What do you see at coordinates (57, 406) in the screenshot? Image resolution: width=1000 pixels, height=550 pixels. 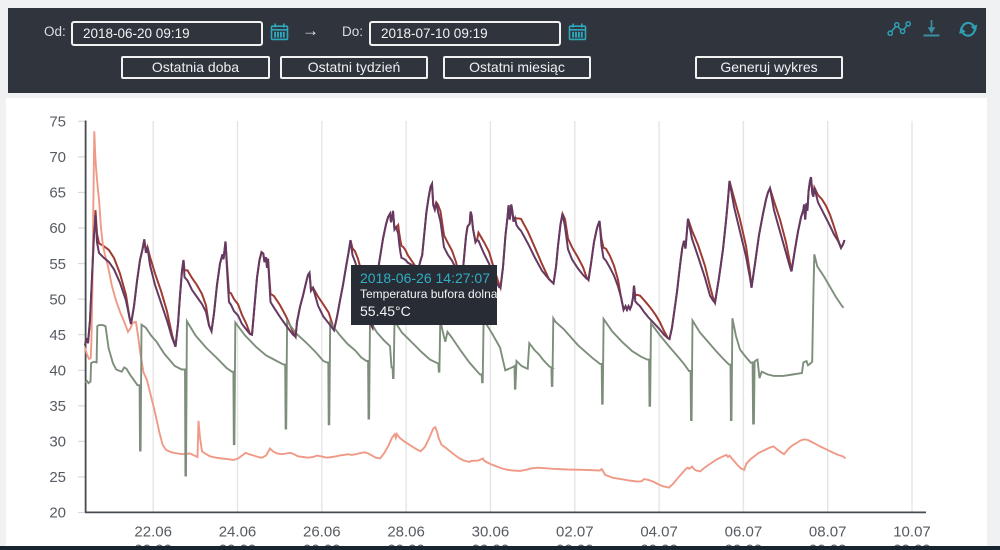 I see `svg-text: 35` at bounding box center [57, 406].